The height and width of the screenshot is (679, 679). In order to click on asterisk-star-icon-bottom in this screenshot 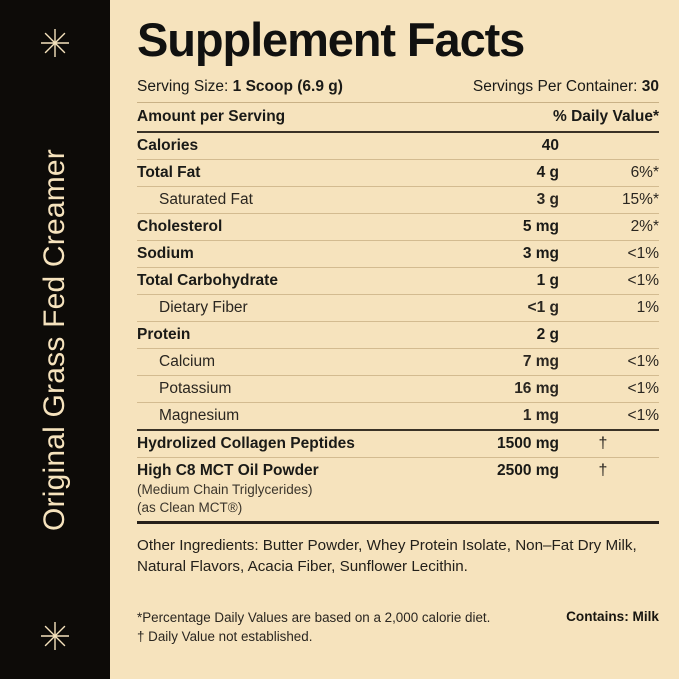, I will do `click(55, 636)`.